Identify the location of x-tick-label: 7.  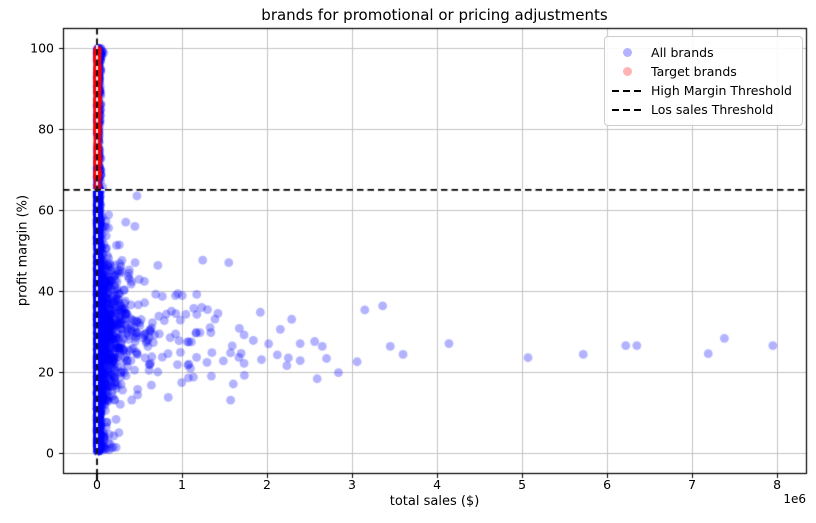
(692, 484).